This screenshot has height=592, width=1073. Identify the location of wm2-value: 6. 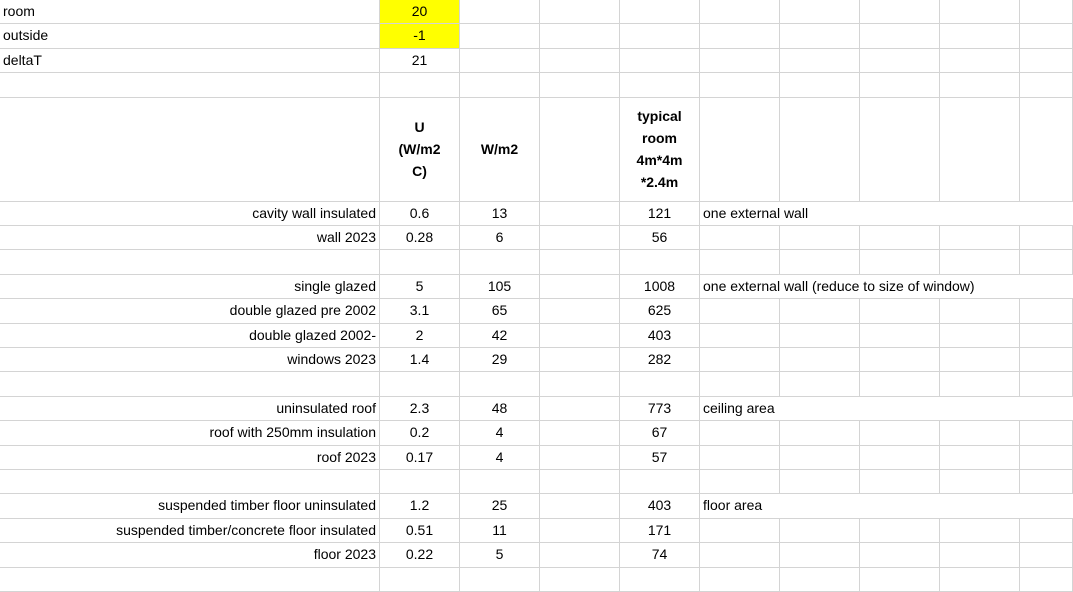
(500, 238).